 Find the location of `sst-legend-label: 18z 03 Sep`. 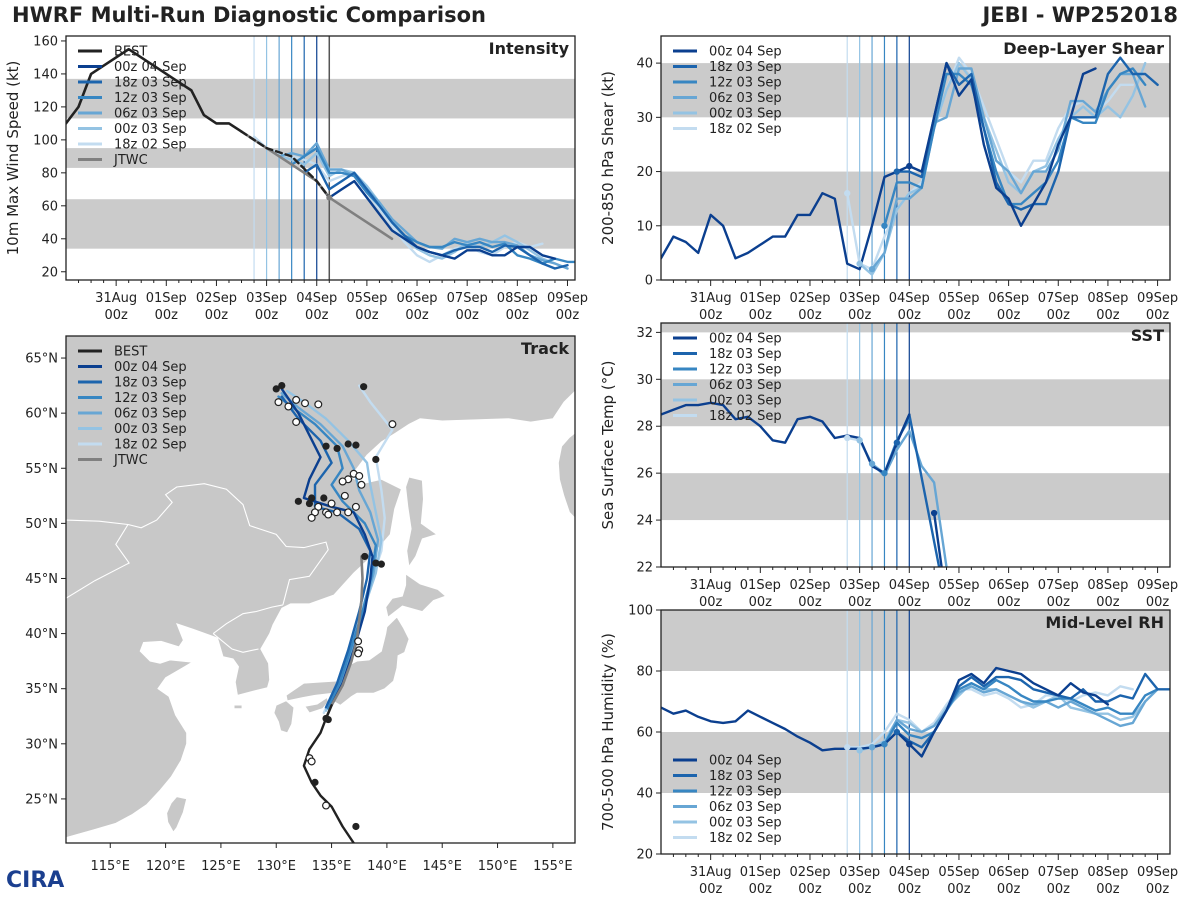

sst-legend-label: 18z 03 Sep is located at coordinates (745, 354).